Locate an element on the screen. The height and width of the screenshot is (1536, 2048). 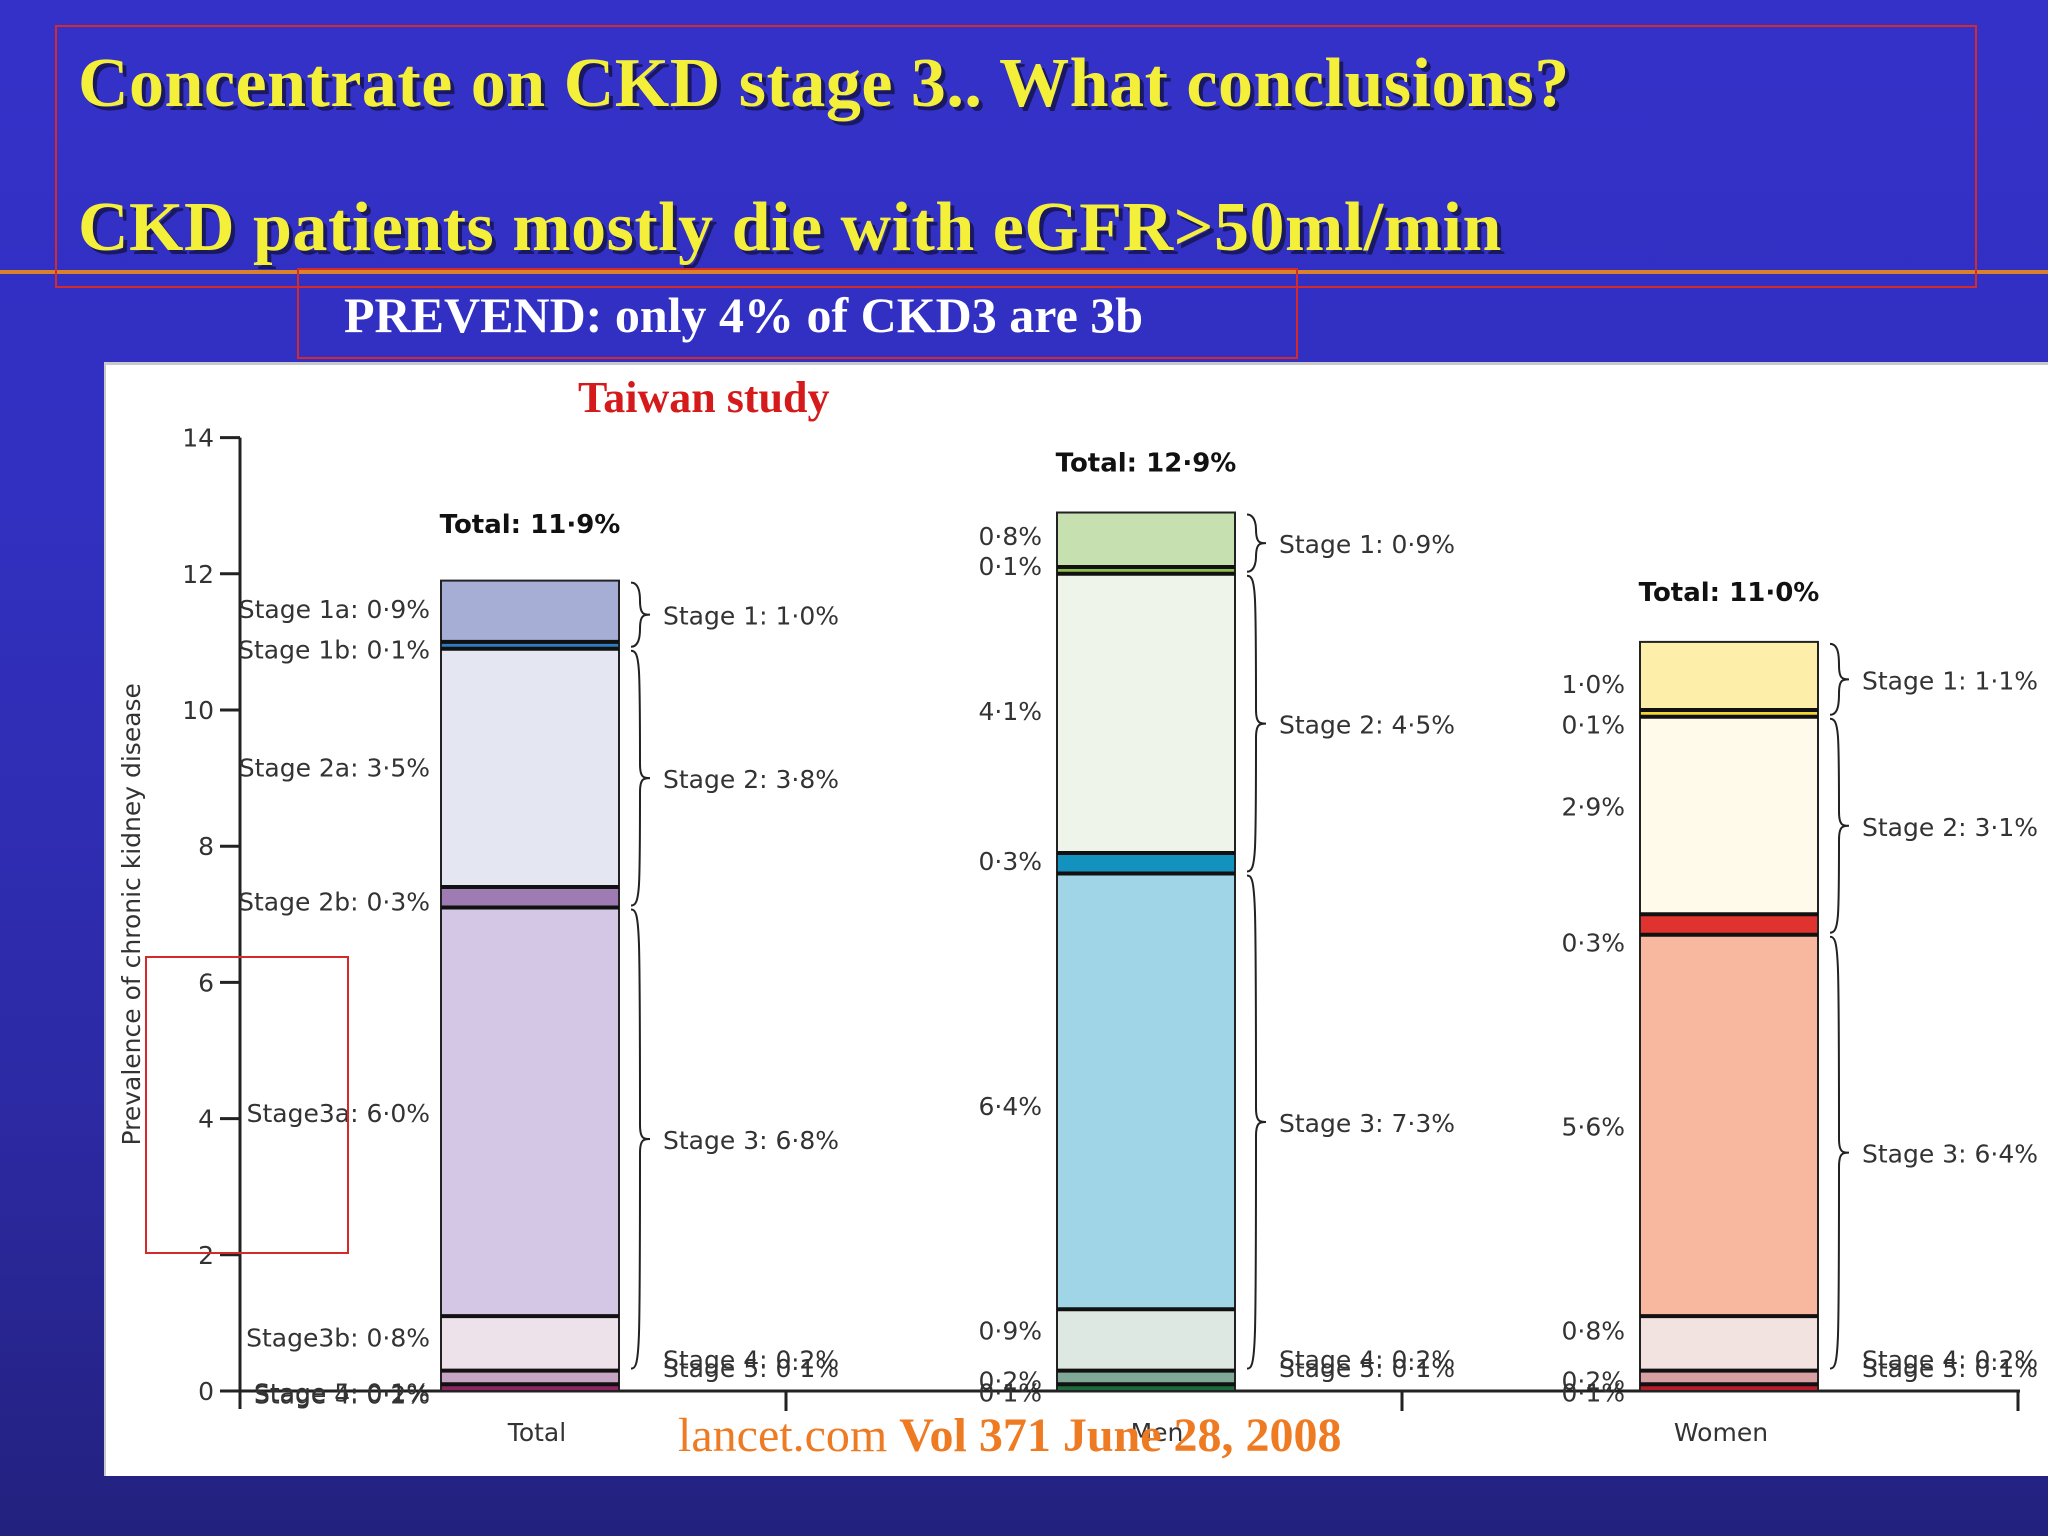
stage3a-highlight-box is located at coordinates (247, 1105).